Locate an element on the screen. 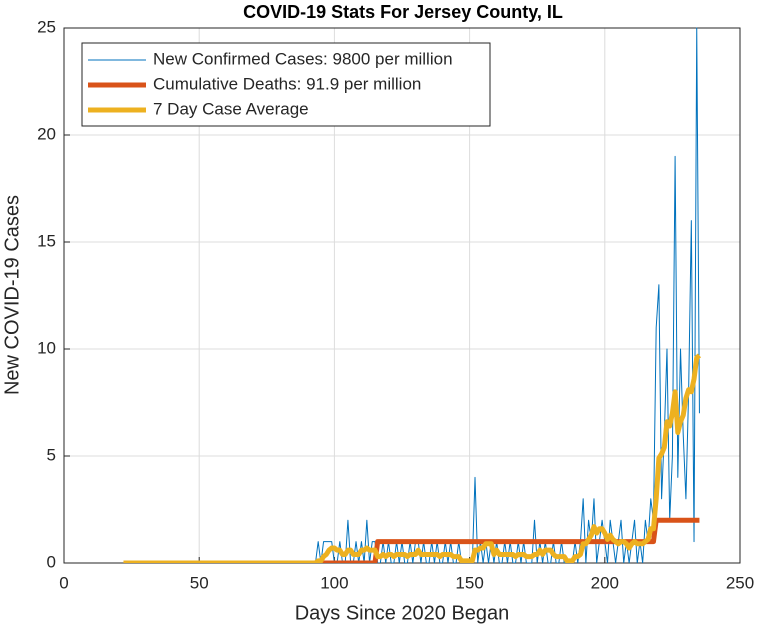  x-axis-label: Days Since 2020 Began is located at coordinates (402, 613).